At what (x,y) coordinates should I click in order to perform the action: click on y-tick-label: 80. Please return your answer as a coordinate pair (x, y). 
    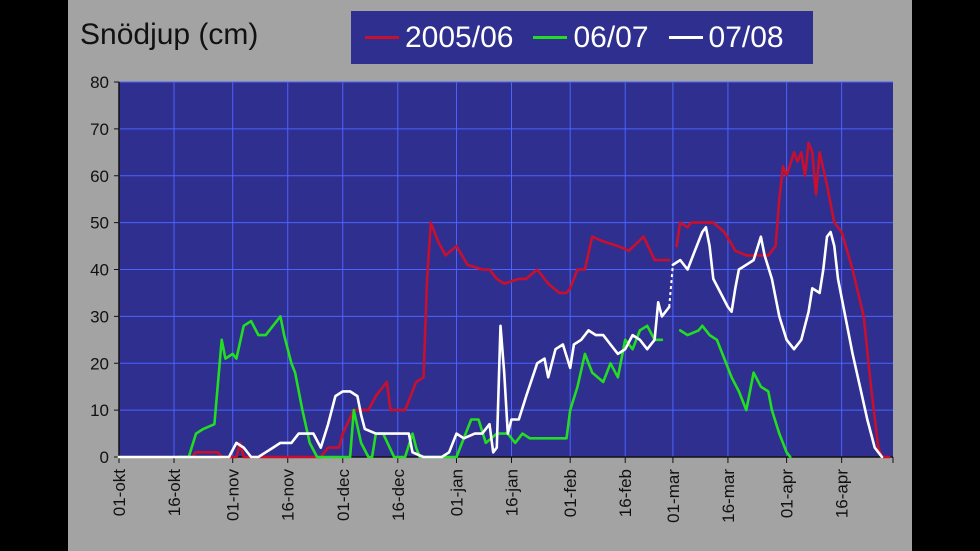
    Looking at the image, I should click on (99, 82).